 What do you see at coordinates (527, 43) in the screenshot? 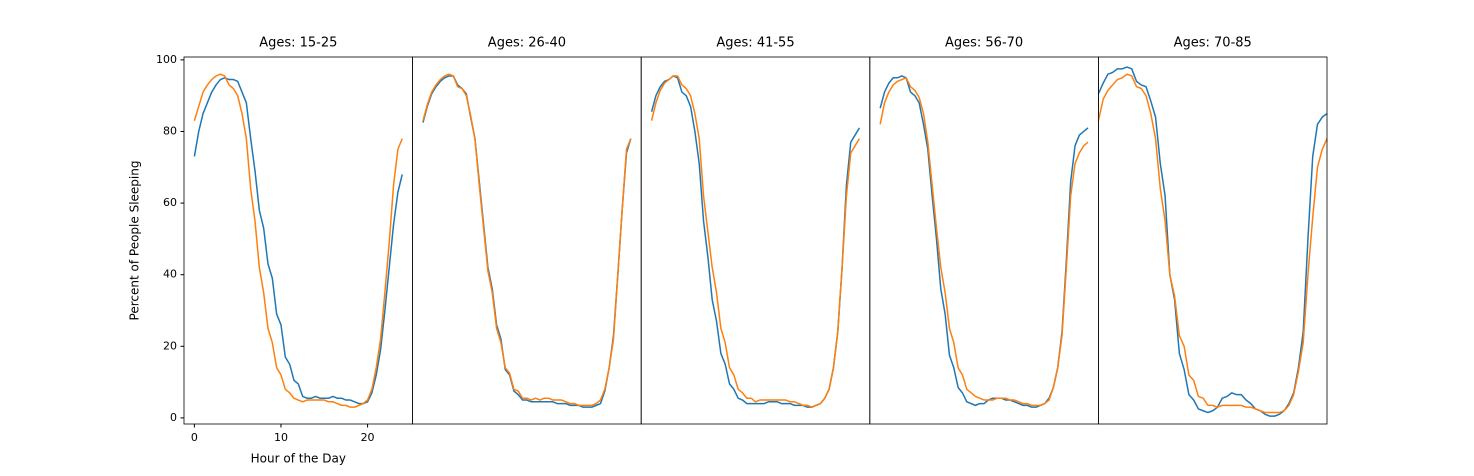
I see `panel-title: Ages: 26-40` at bounding box center [527, 43].